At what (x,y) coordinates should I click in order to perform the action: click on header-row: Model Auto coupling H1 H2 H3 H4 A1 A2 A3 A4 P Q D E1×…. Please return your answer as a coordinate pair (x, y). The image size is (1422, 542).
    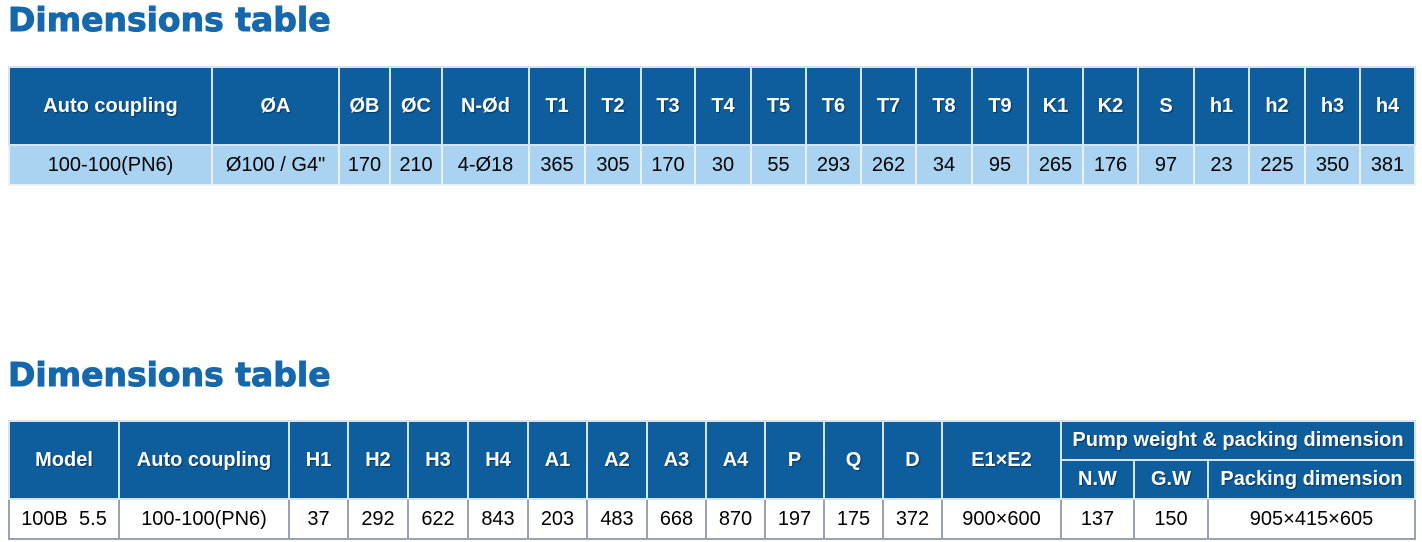
    Looking at the image, I should click on (712, 460).